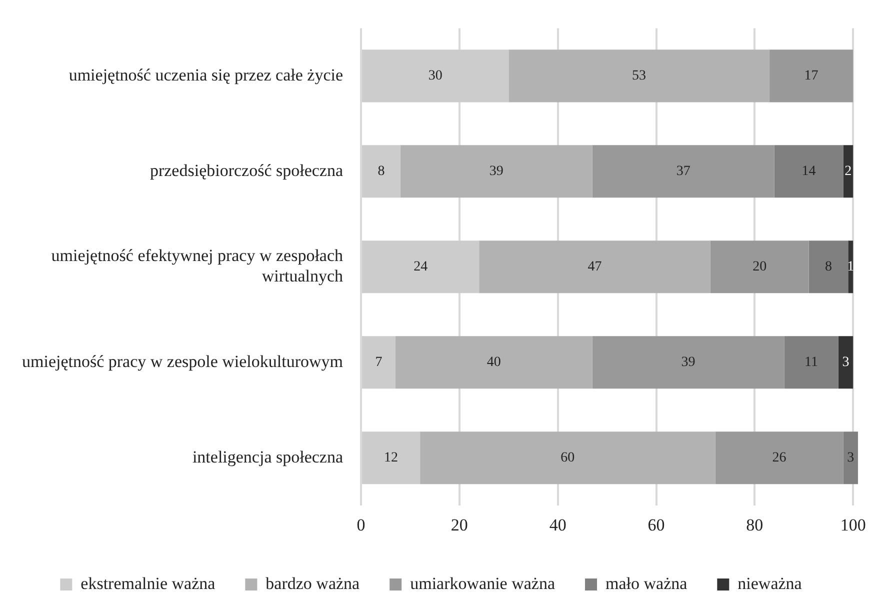 The width and height of the screenshot is (876, 607). I want to click on legend-label: bardzo ważna, so click(313, 583).